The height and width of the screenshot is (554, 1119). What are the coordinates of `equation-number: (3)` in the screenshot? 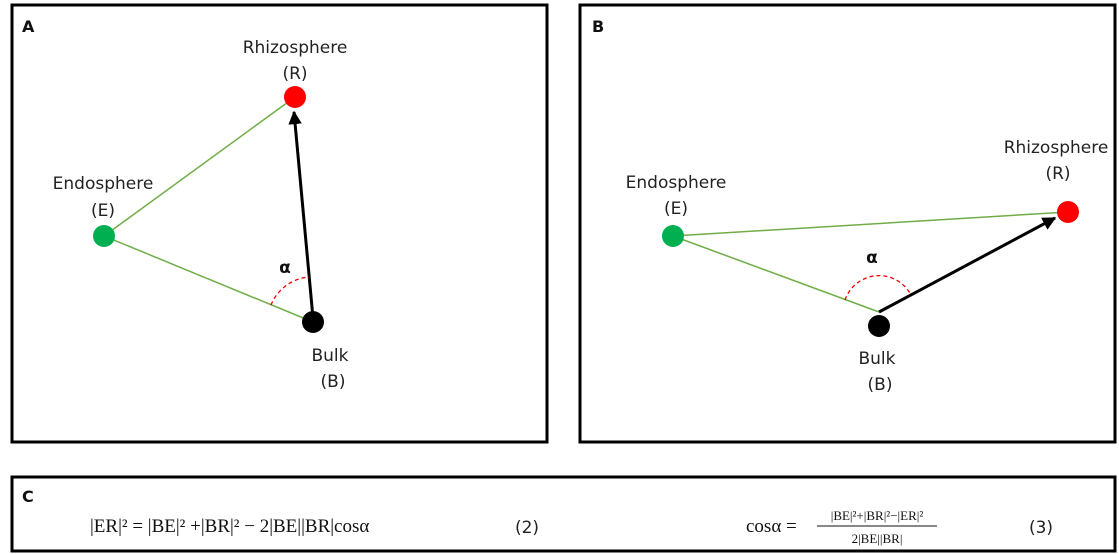 It's located at (1041, 528).